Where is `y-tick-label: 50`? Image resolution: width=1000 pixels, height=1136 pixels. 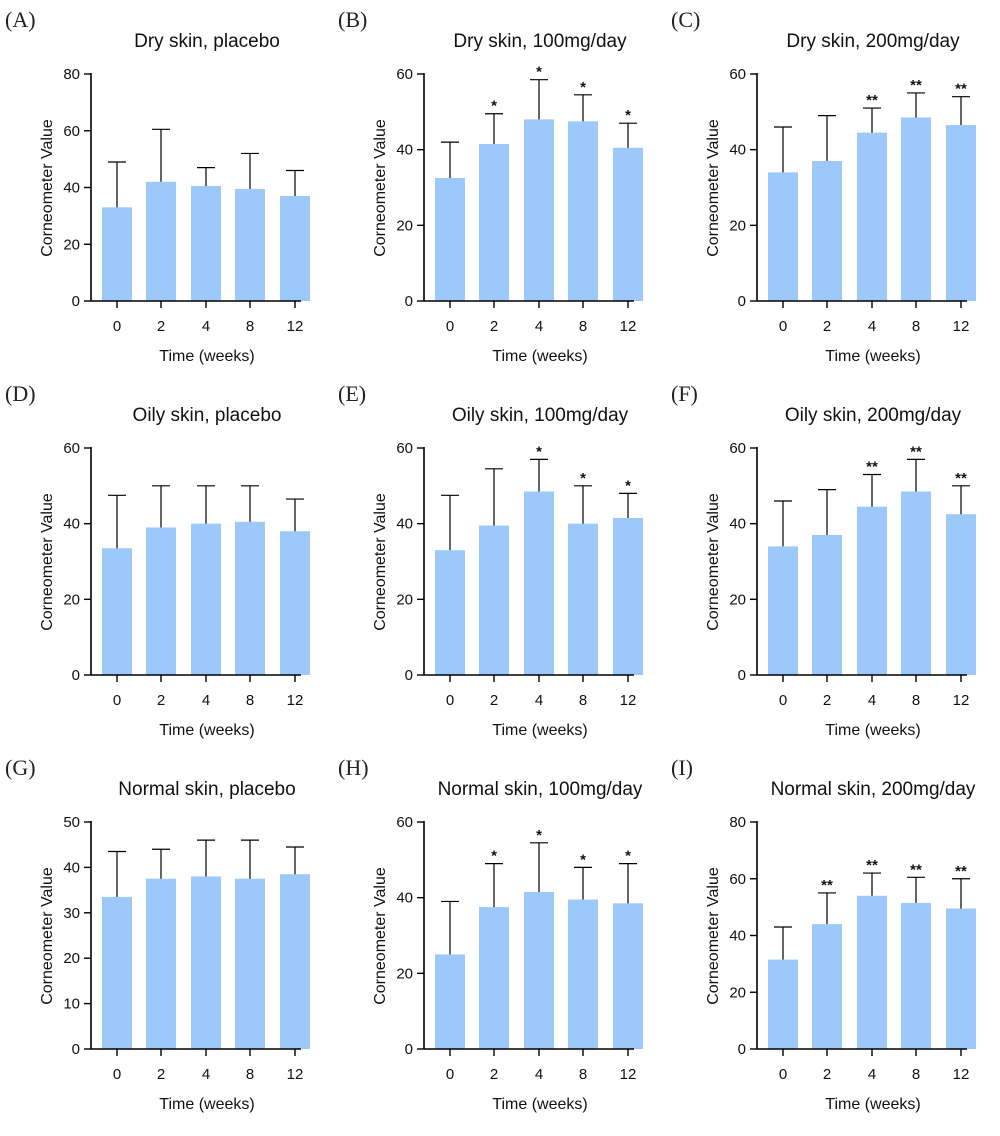 y-tick-label: 50 is located at coordinates (71, 822).